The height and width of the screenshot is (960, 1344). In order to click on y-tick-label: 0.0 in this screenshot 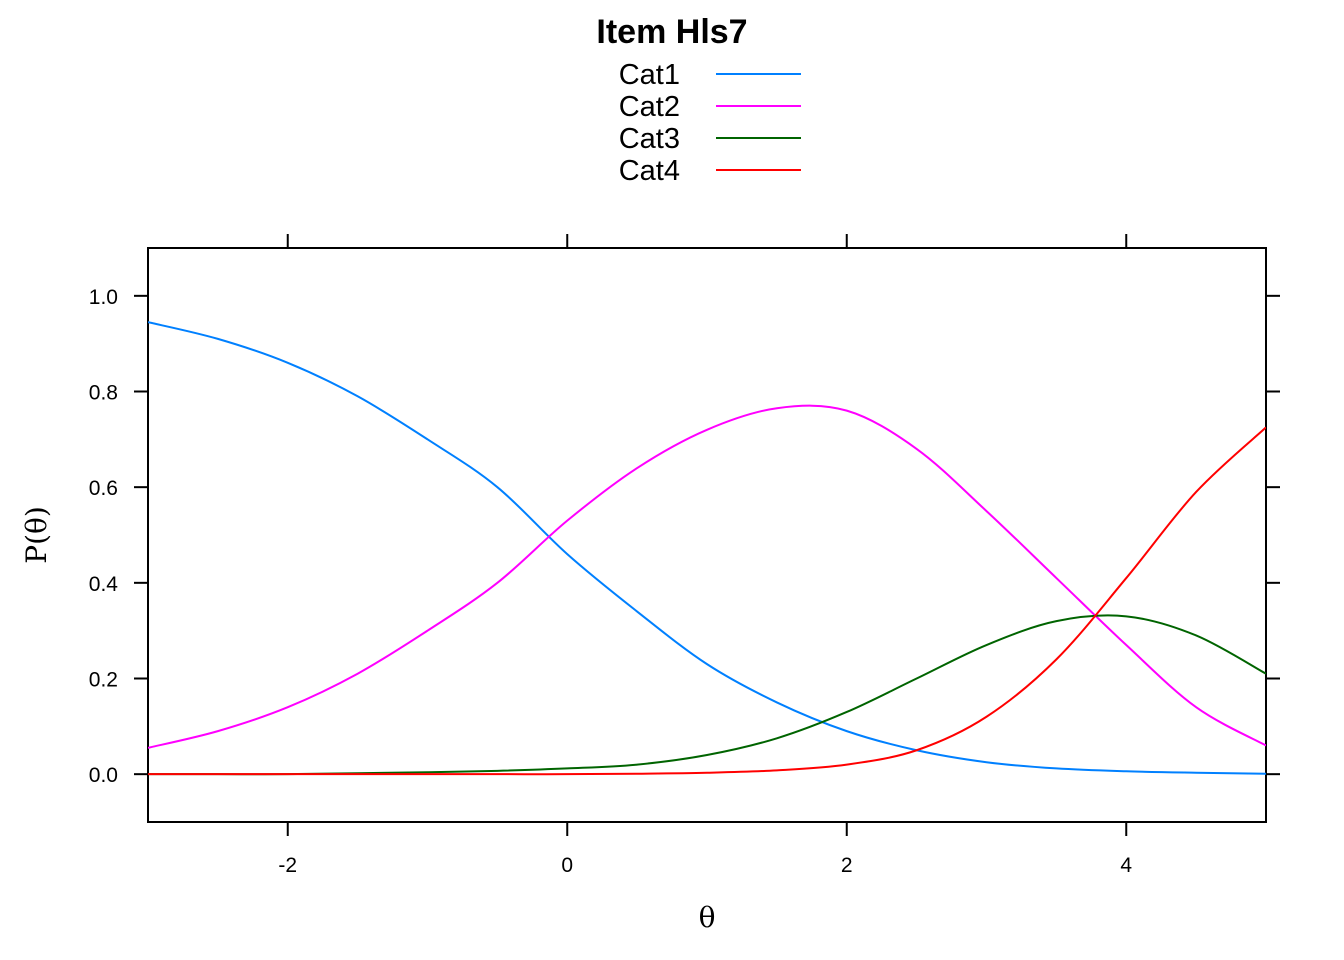, I will do `click(103, 775)`.